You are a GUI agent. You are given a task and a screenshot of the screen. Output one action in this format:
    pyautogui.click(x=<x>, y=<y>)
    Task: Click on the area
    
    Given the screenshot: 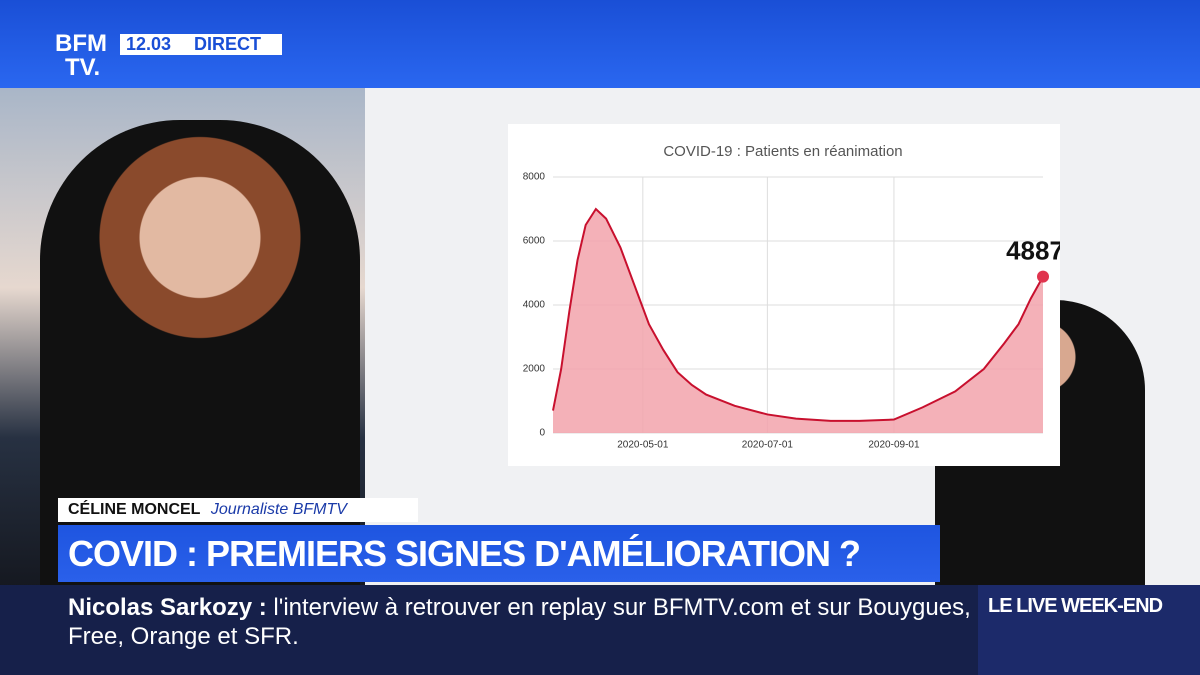 What is the action you would take?
    pyautogui.click(x=798, y=321)
    